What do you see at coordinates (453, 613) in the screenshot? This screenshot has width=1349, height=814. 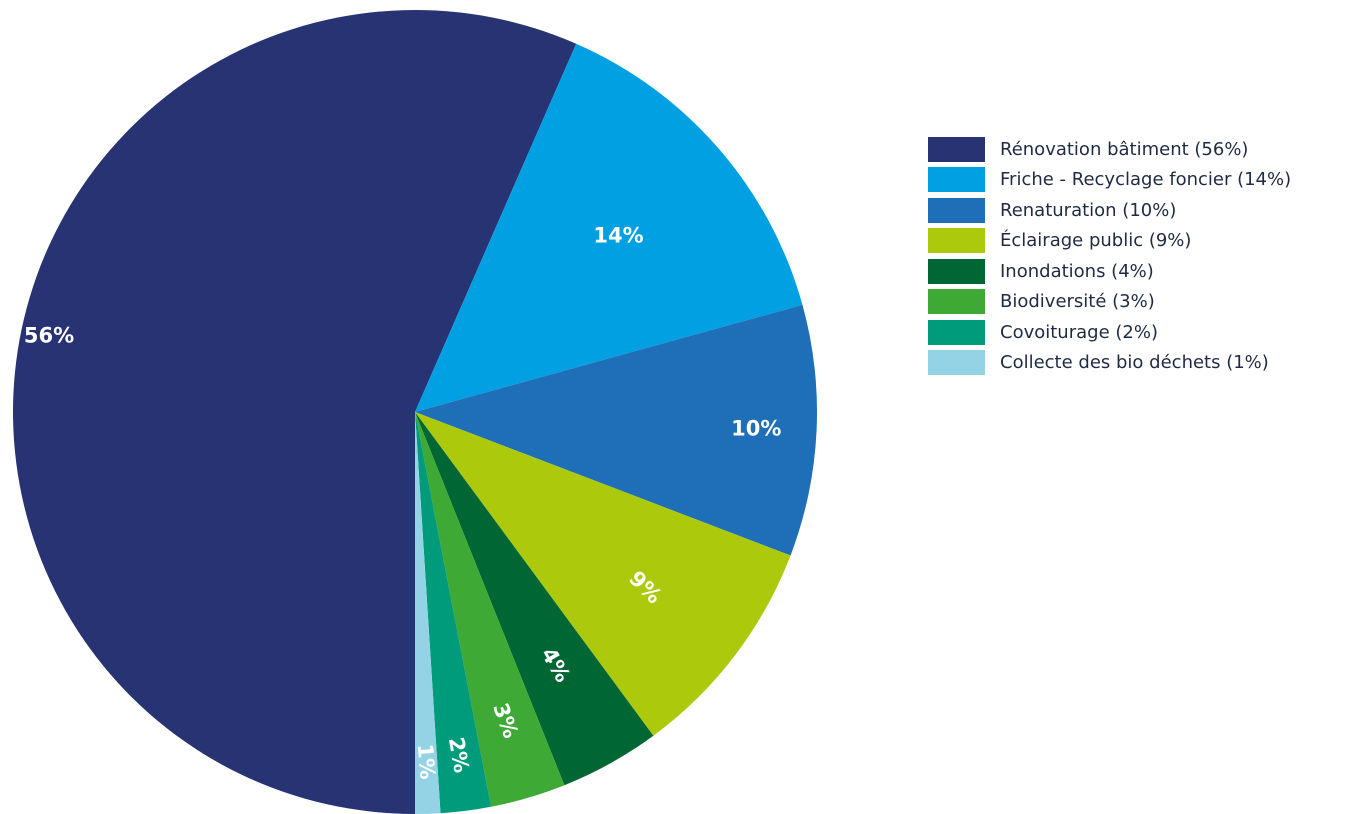 I see `pie-slice-covoiturage` at bounding box center [453, 613].